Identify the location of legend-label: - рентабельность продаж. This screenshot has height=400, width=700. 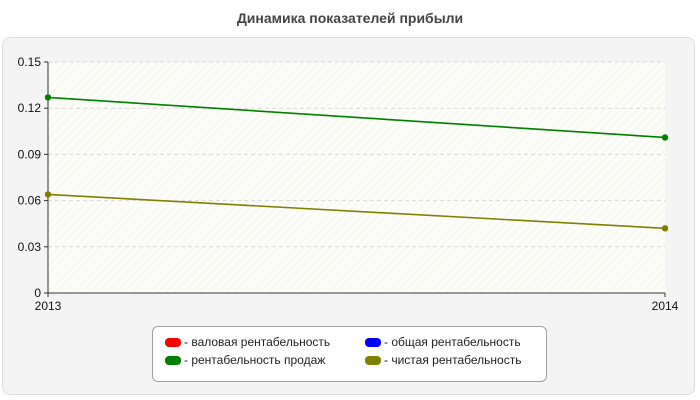
(255, 360).